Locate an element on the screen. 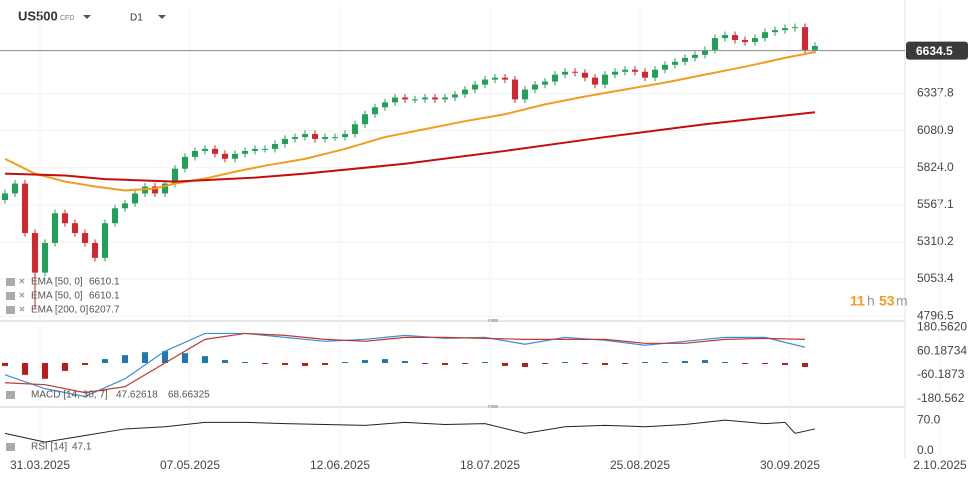 This screenshot has width=977, height=480. timeframe: D1 is located at coordinates (136, 18).